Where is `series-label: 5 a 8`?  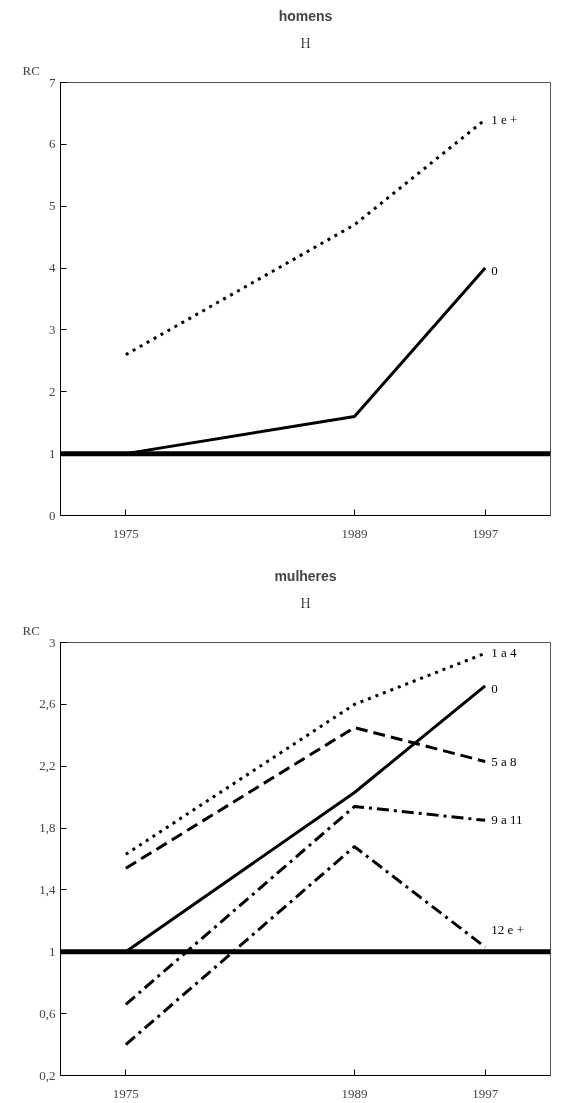 series-label: 5 a 8 is located at coordinates (504, 761).